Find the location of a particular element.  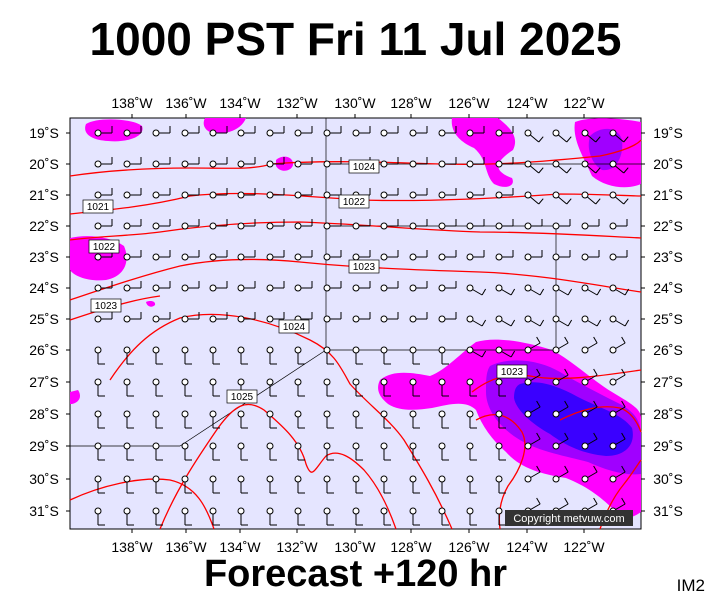

isobar-south-west is located at coordinates (142, 504).